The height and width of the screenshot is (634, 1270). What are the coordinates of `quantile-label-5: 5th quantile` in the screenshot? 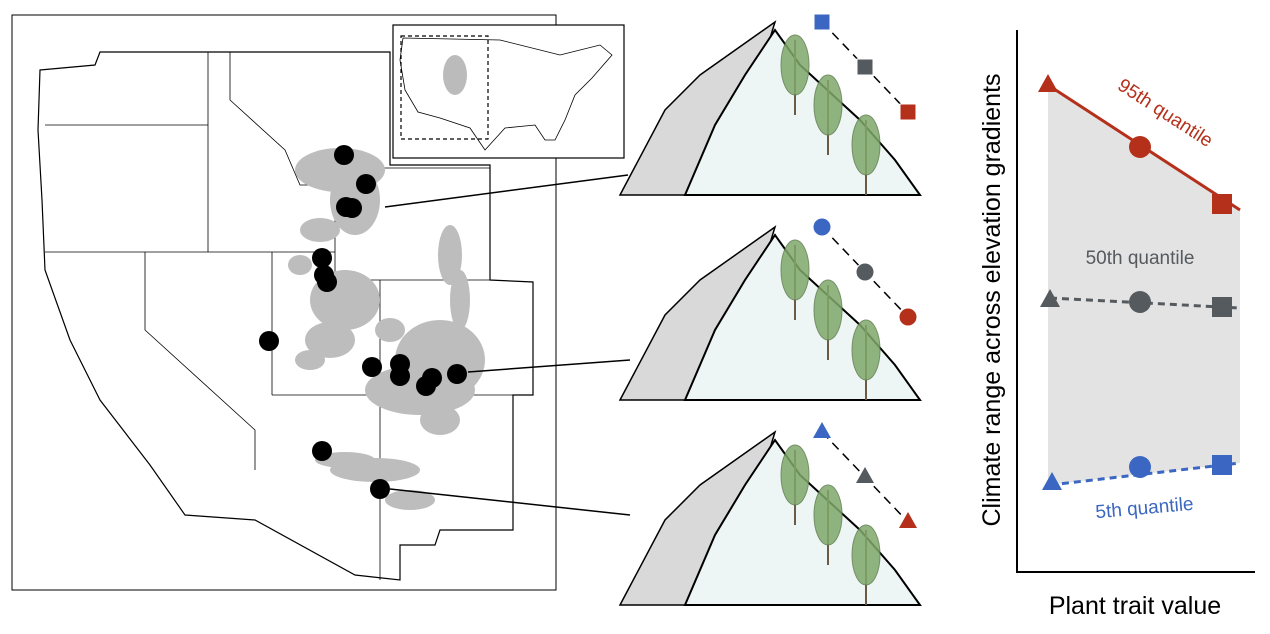 It's located at (1145, 508).